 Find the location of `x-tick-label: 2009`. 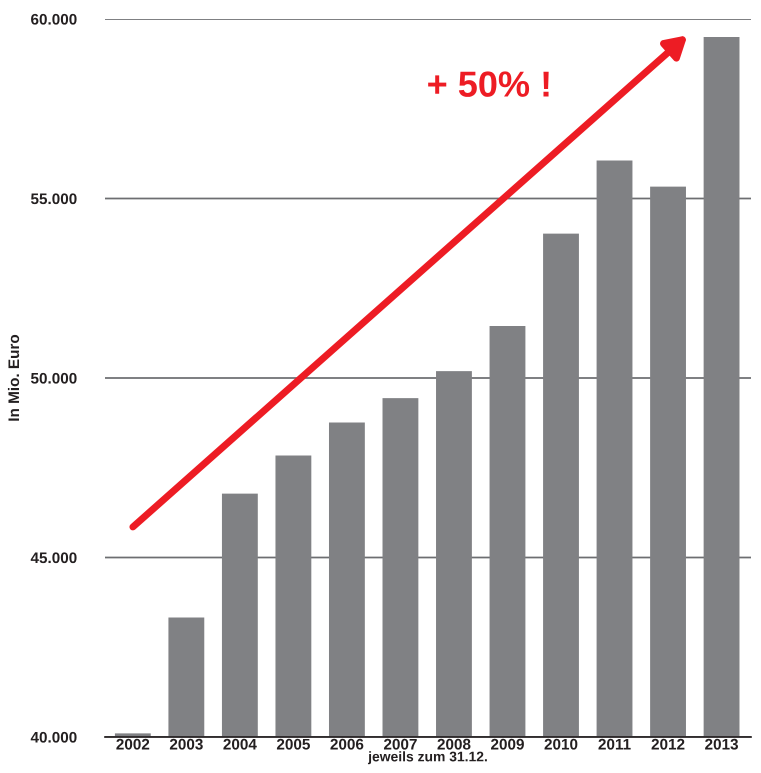

x-tick-label: 2009 is located at coordinates (507, 744).